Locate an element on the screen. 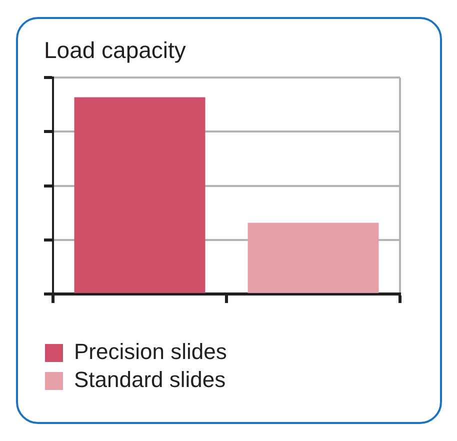 Image resolution: width=457 pixels, height=441 pixels. chart-title: Load capacity is located at coordinates (115, 50).